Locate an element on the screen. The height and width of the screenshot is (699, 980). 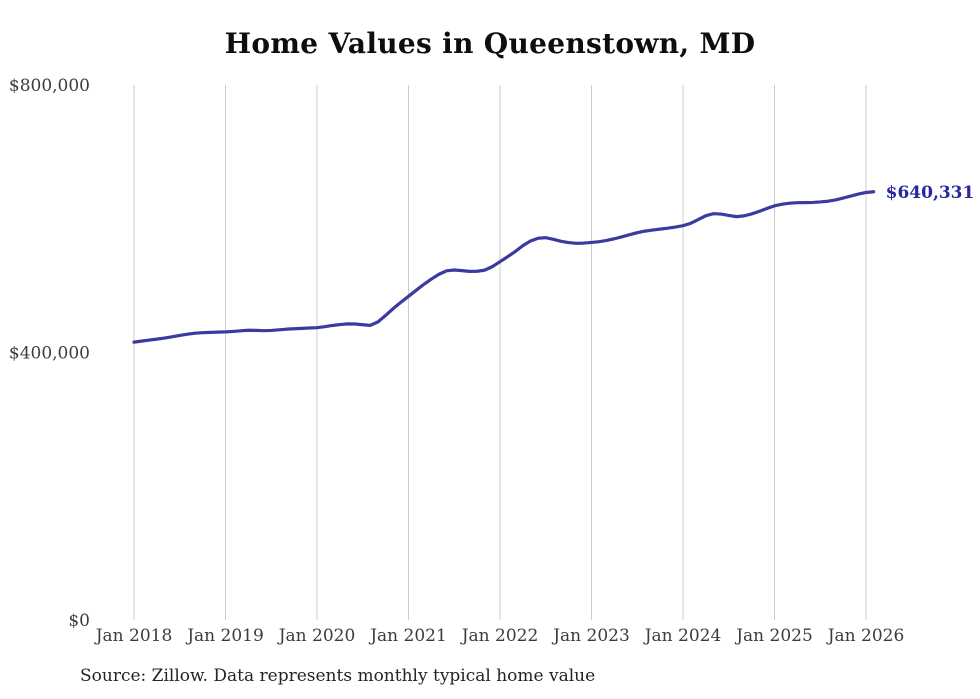
y-tick-label: $400,000 is located at coordinates (49, 354).